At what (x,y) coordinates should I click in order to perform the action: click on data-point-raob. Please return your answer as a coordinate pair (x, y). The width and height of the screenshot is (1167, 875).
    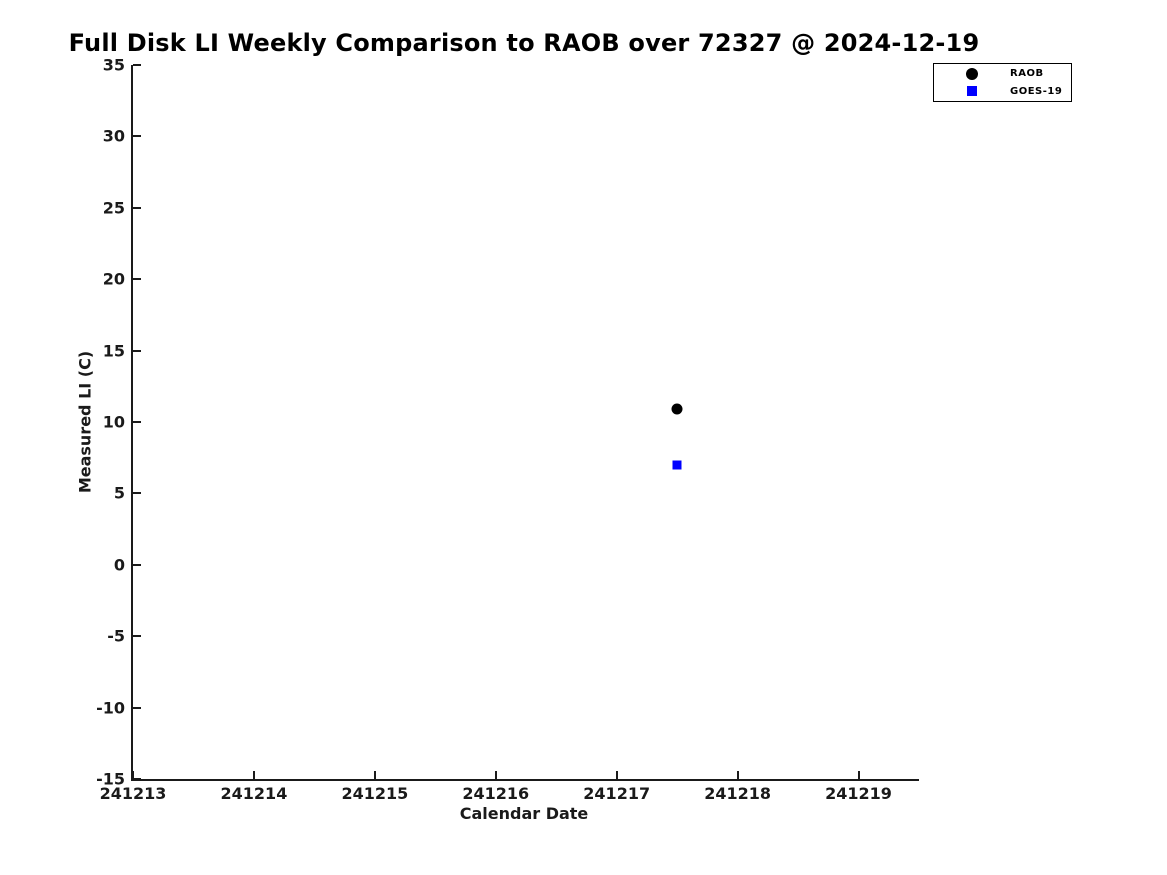
    Looking at the image, I should click on (677, 409).